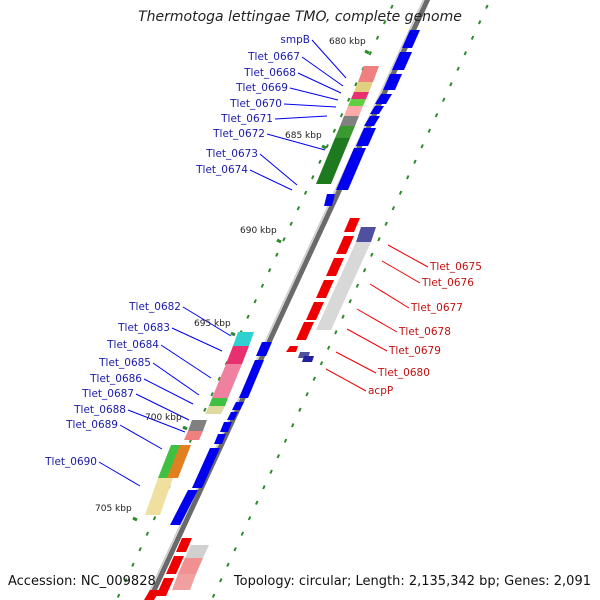 This screenshot has height=600, width=600. I want to click on gene-label-forward: Tlet_0688, so click(99, 410).